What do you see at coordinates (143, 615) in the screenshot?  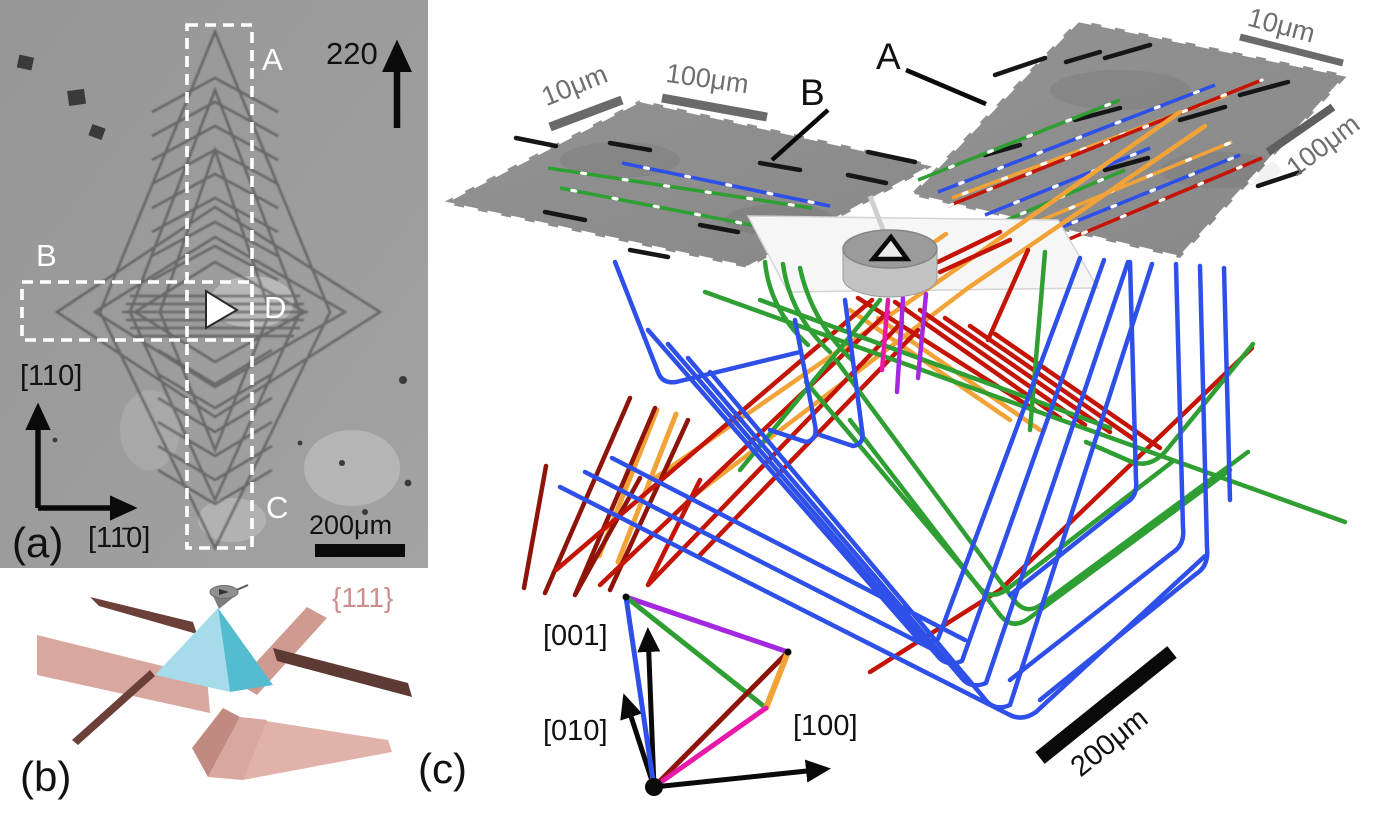 I see `crack-blade-nw` at bounding box center [143, 615].